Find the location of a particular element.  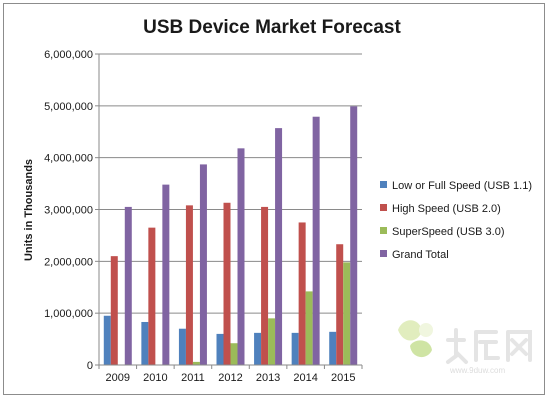

x-tick-label: 2012 is located at coordinates (230, 378).